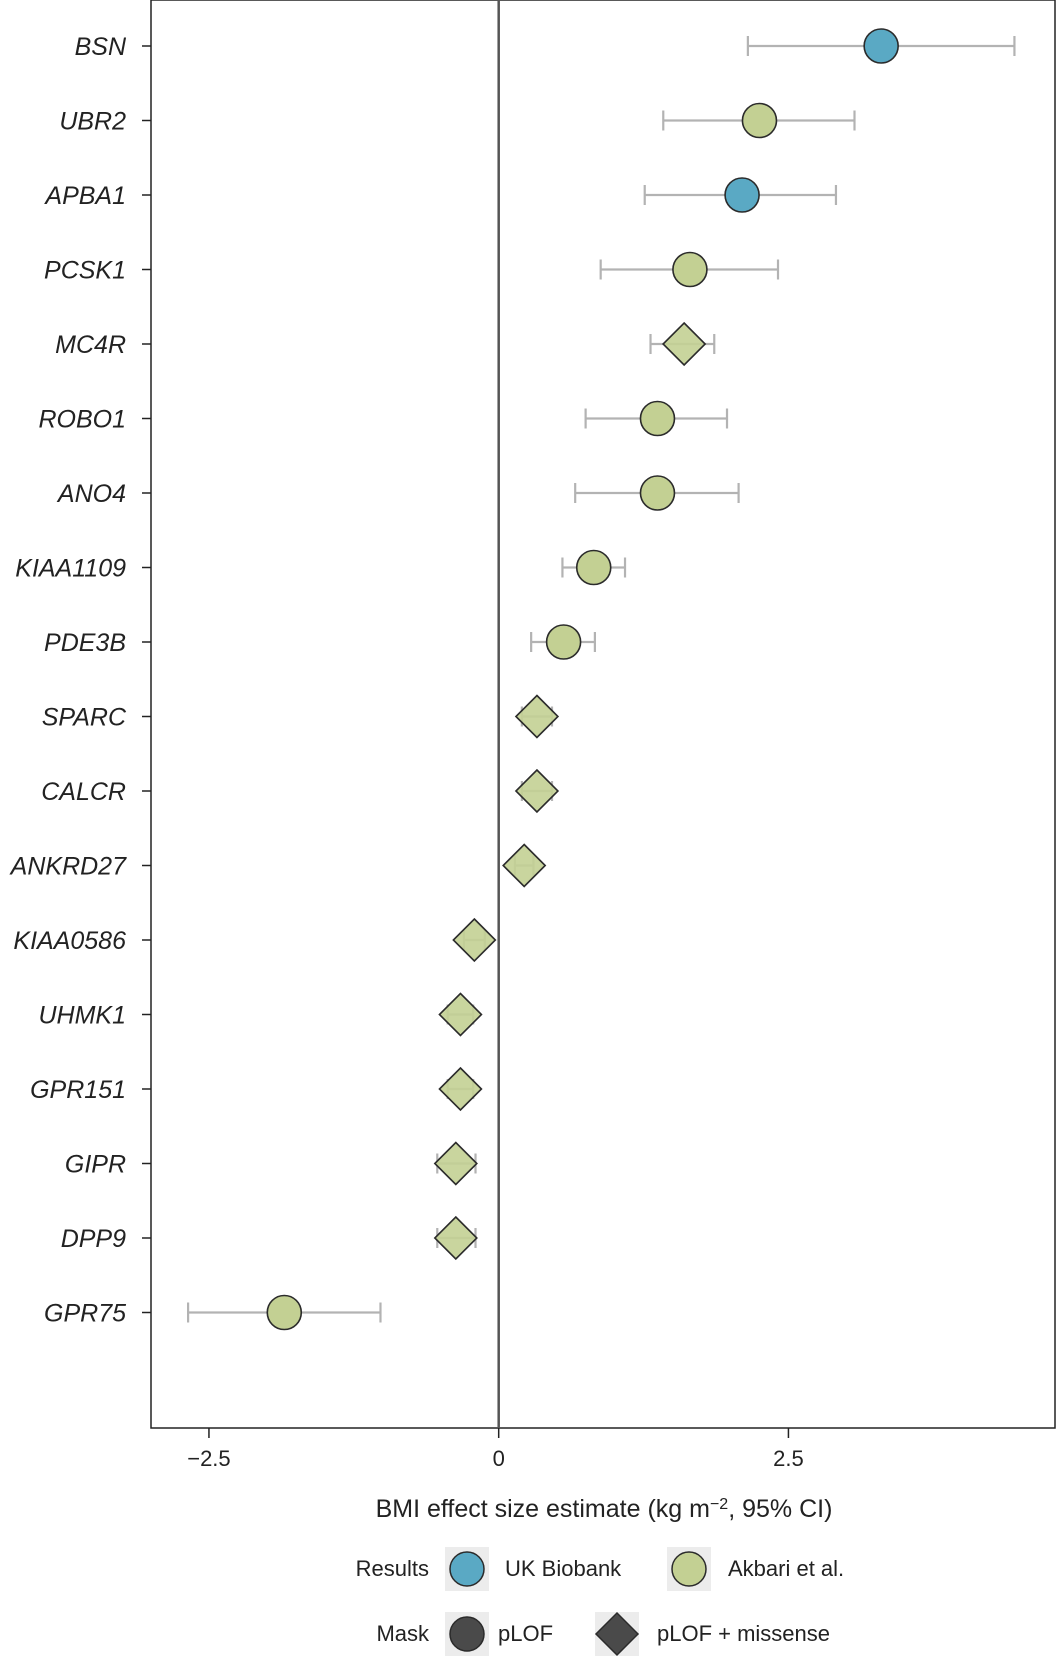 The image size is (1056, 1657). What do you see at coordinates (524, 865) in the screenshot?
I see `point-ankrd27` at bounding box center [524, 865].